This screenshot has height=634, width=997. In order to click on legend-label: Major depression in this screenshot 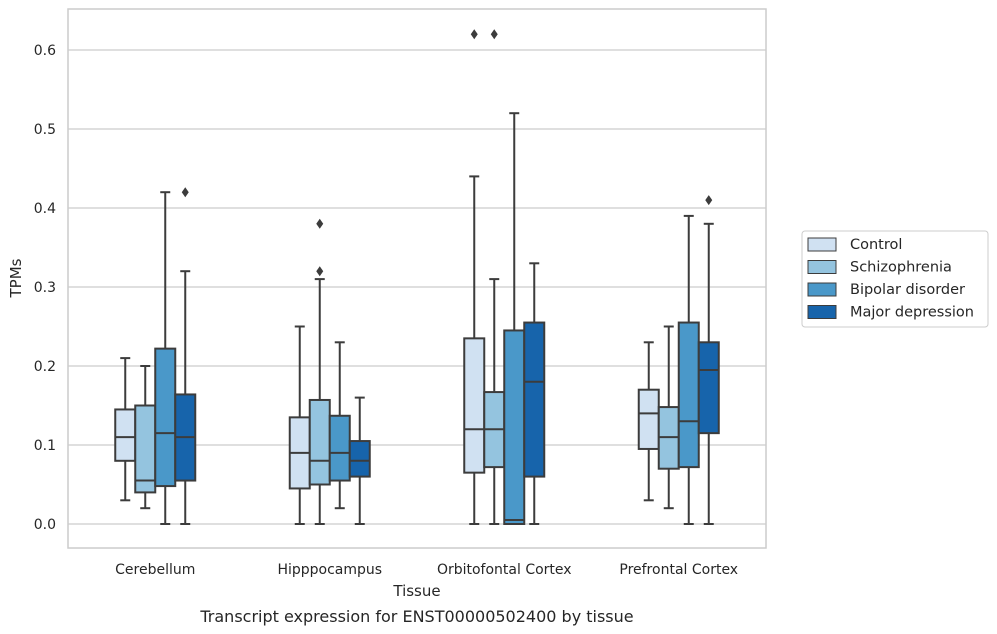, I will do `click(912, 313)`.